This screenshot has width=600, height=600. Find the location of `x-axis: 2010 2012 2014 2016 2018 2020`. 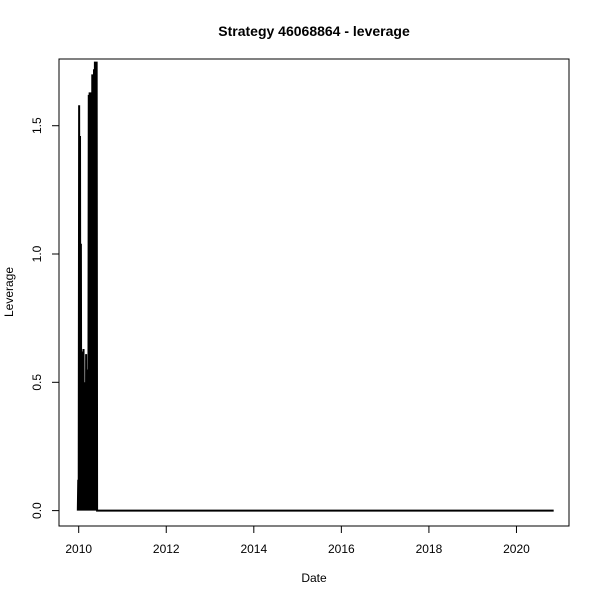

x-axis: 2010 2012 2014 2016 2018 2020 is located at coordinates (297, 540).